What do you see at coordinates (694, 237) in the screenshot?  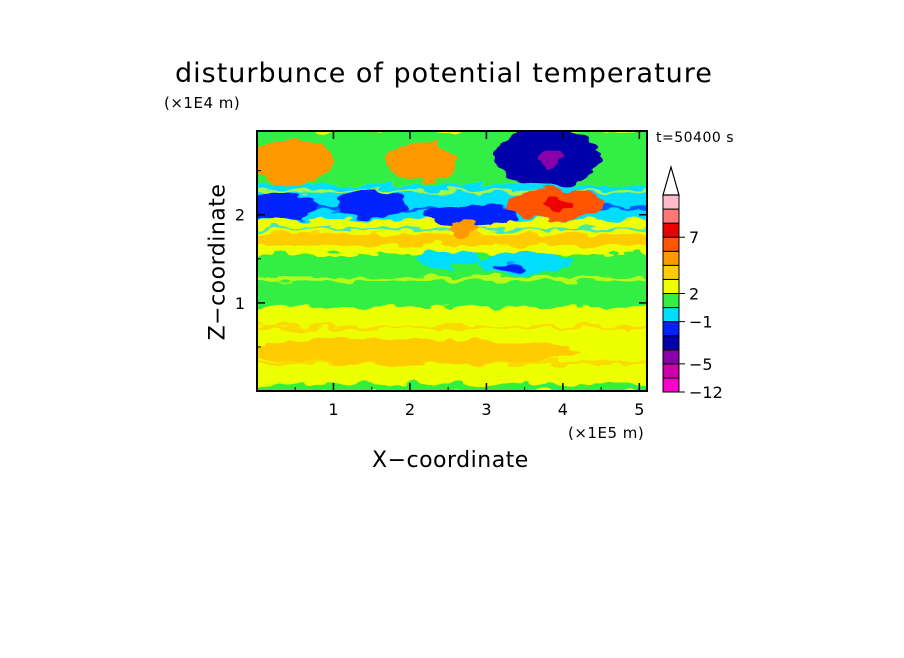 I see `colorbar-label: 7` at bounding box center [694, 237].